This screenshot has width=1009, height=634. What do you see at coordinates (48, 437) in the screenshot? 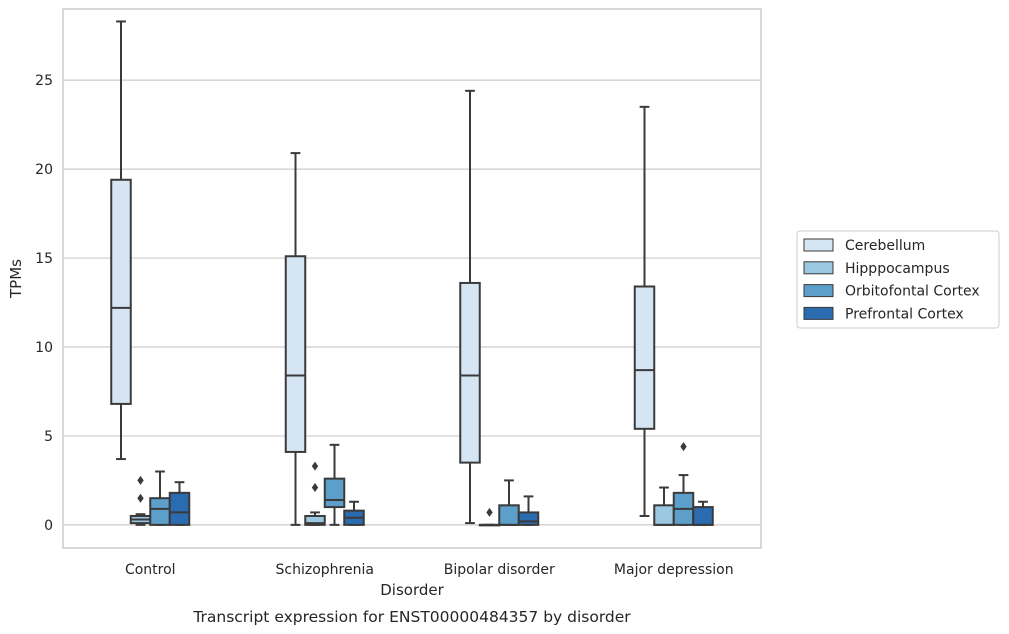
I see `y-tick-label: 5` at bounding box center [48, 437].